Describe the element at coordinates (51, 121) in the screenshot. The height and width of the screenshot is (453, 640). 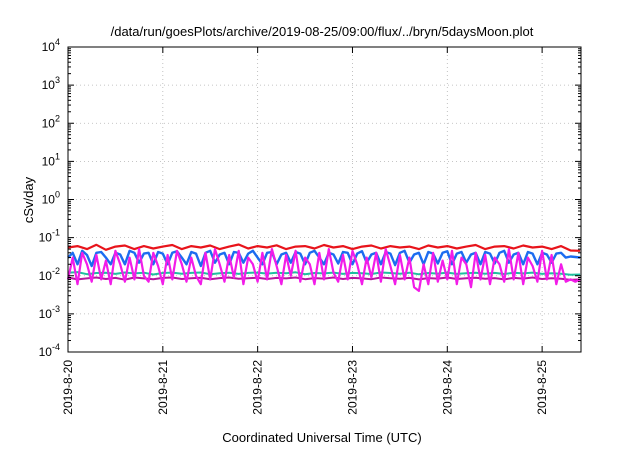
I see `y-tick-label: 10²` at that location.